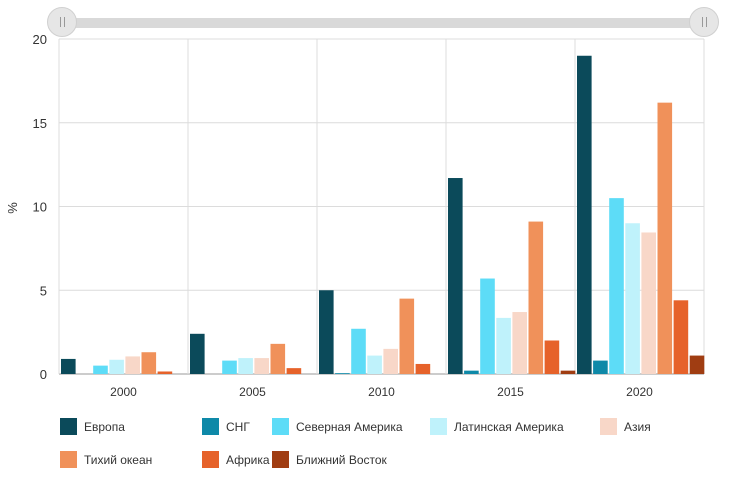 Image resolution: width=730 pixels, height=488 pixels. What do you see at coordinates (509, 426) in the screenshot?
I see `legend-label: Латинская Америка` at bounding box center [509, 426].